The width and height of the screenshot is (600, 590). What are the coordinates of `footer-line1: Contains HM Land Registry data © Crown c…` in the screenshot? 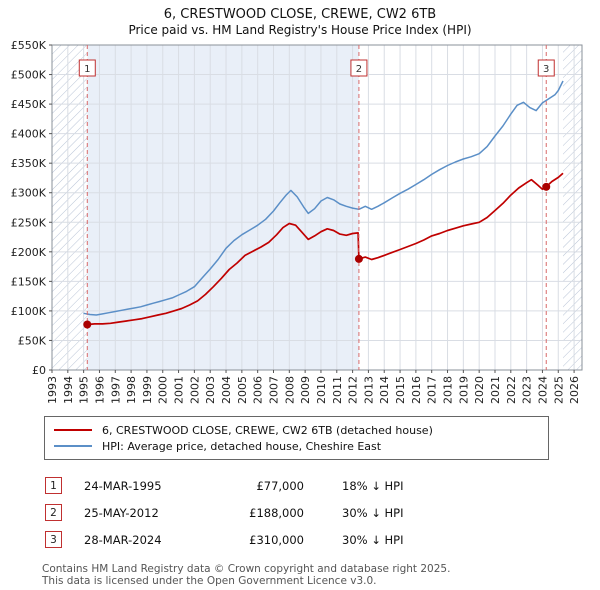 It's located at (246, 569).